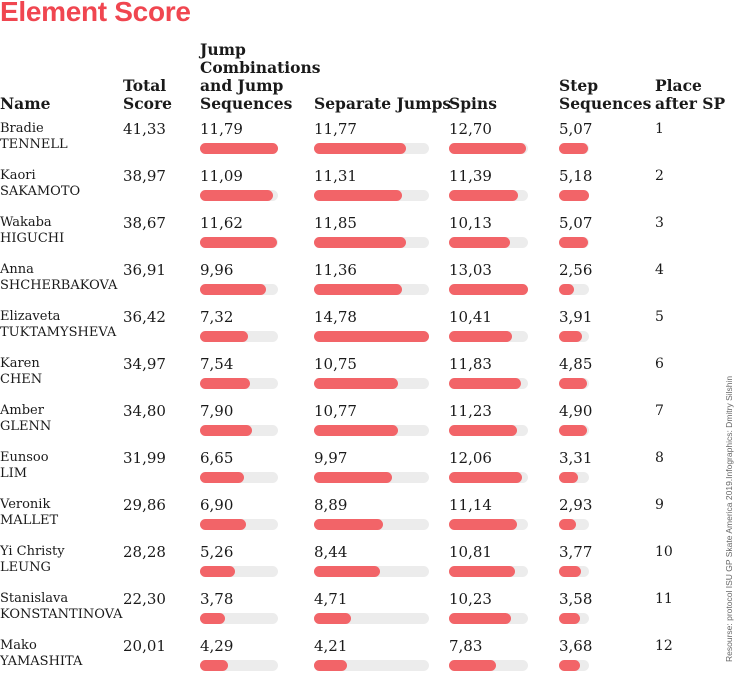 This screenshot has width=736, height=684. Describe the element at coordinates (371, 513) in the screenshot. I see `separate-jumps-cell: 8,89` at that location.